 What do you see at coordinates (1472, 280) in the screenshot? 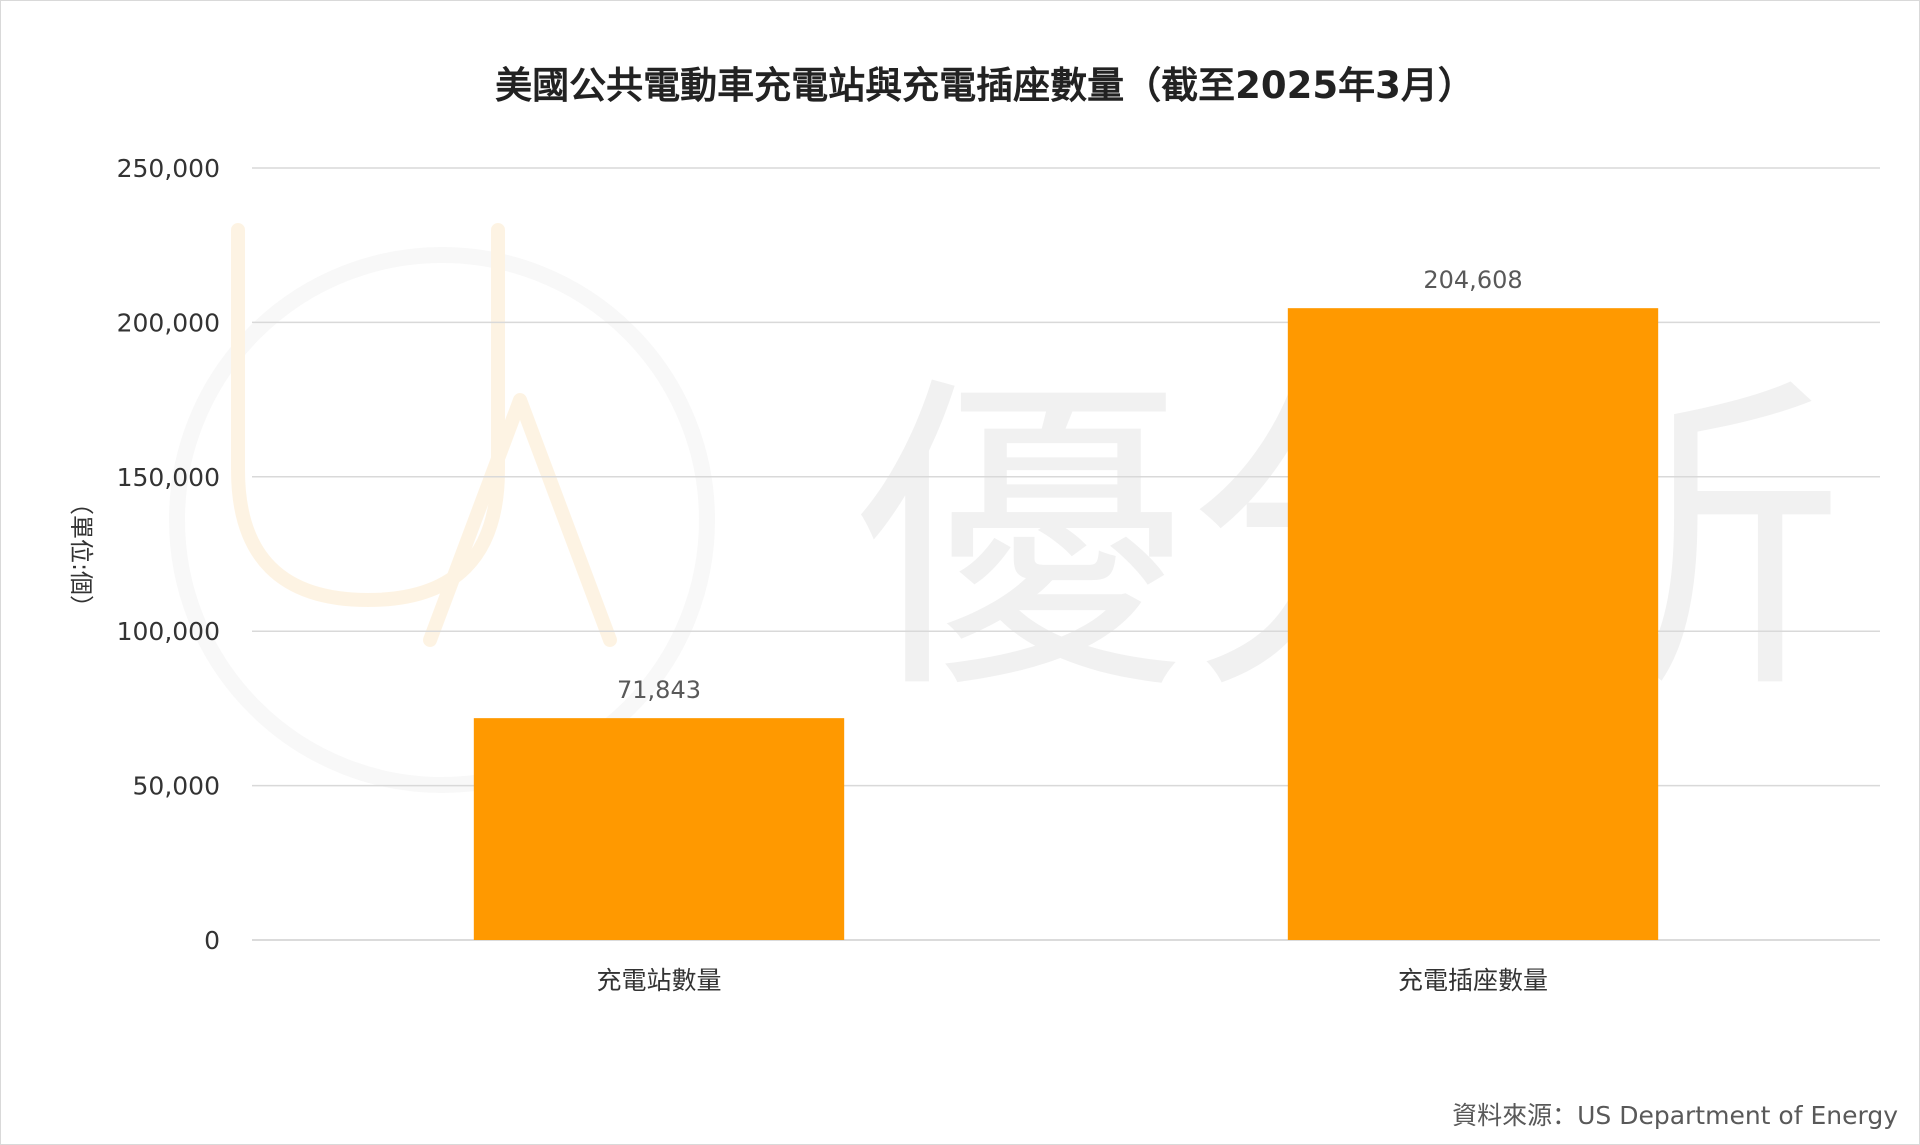
I see `data-label: 204,608` at bounding box center [1472, 280].